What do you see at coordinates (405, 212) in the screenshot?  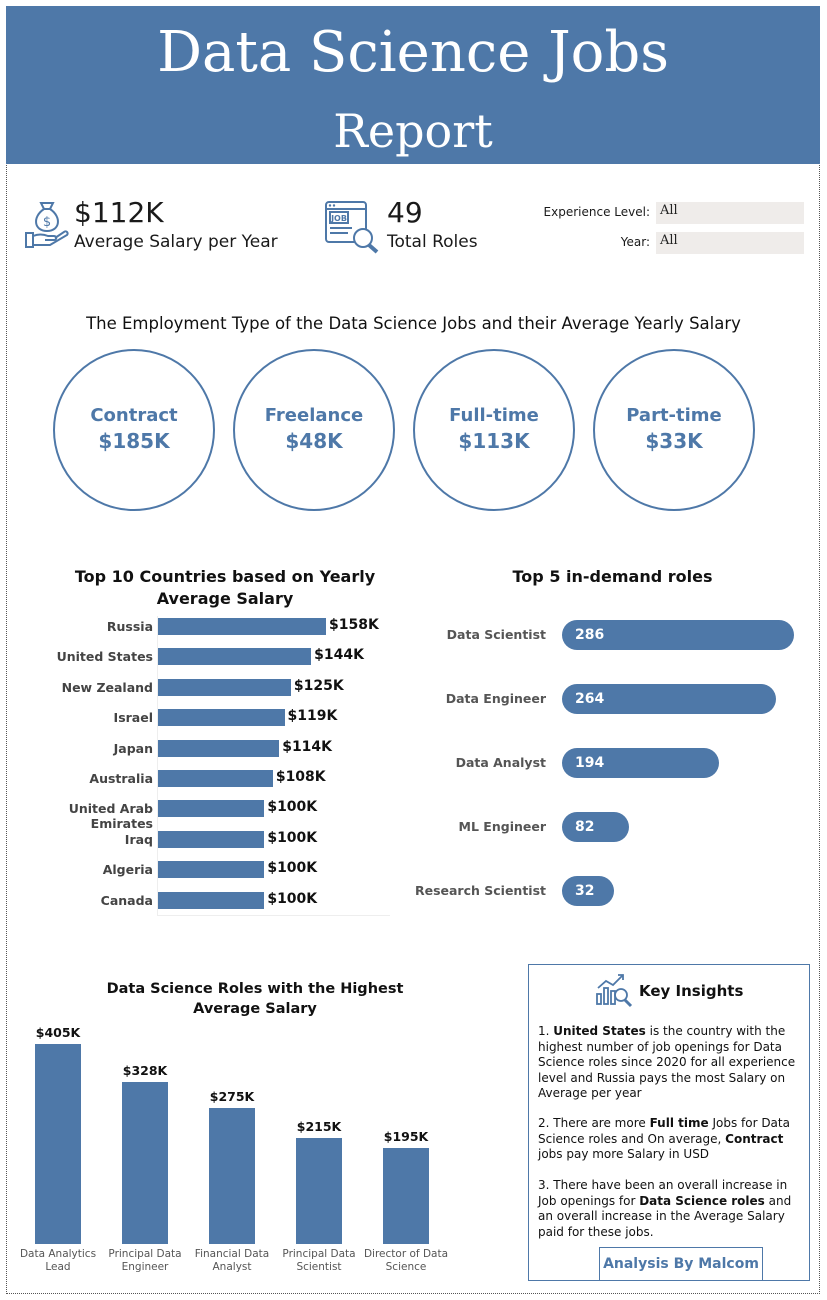 I see `total-roles-value: 49` at bounding box center [405, 212].